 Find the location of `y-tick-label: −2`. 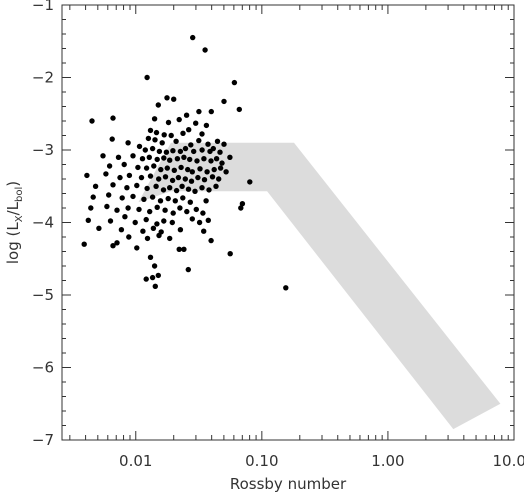

y-tick-label: −2 is located at coordinates (43, 78).